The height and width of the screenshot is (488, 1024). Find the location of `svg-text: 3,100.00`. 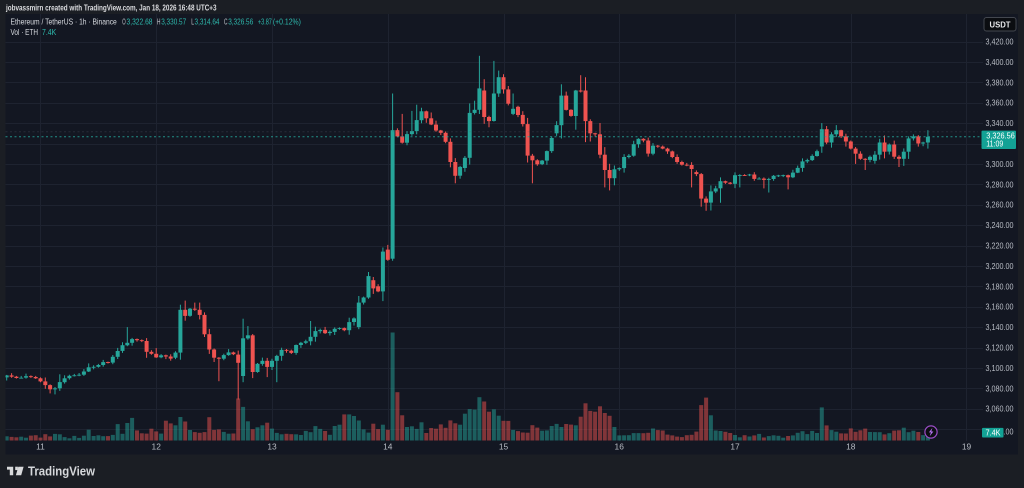

svg-text: 3,100.00 is located at coordinates (1000, 368).